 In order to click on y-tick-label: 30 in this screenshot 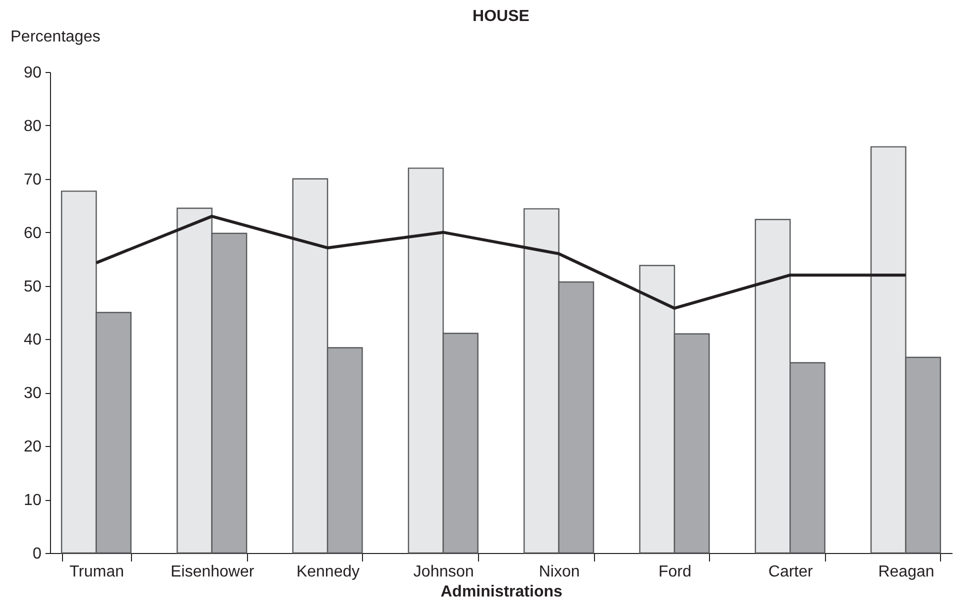, I will do `click(33, 393)`.